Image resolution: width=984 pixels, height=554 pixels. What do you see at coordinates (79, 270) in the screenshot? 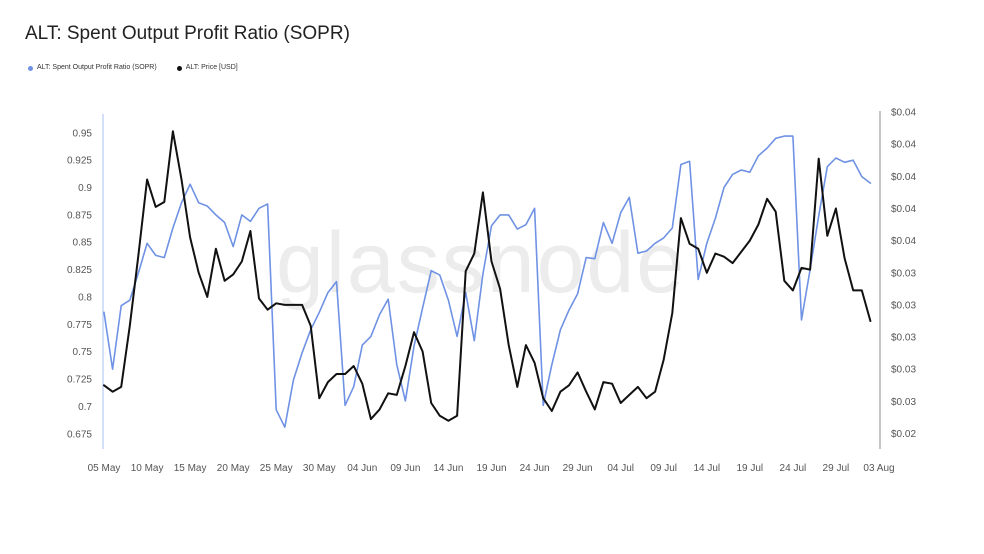
I see `y-tick-label: 0.825` at bounding box center [79, 270].